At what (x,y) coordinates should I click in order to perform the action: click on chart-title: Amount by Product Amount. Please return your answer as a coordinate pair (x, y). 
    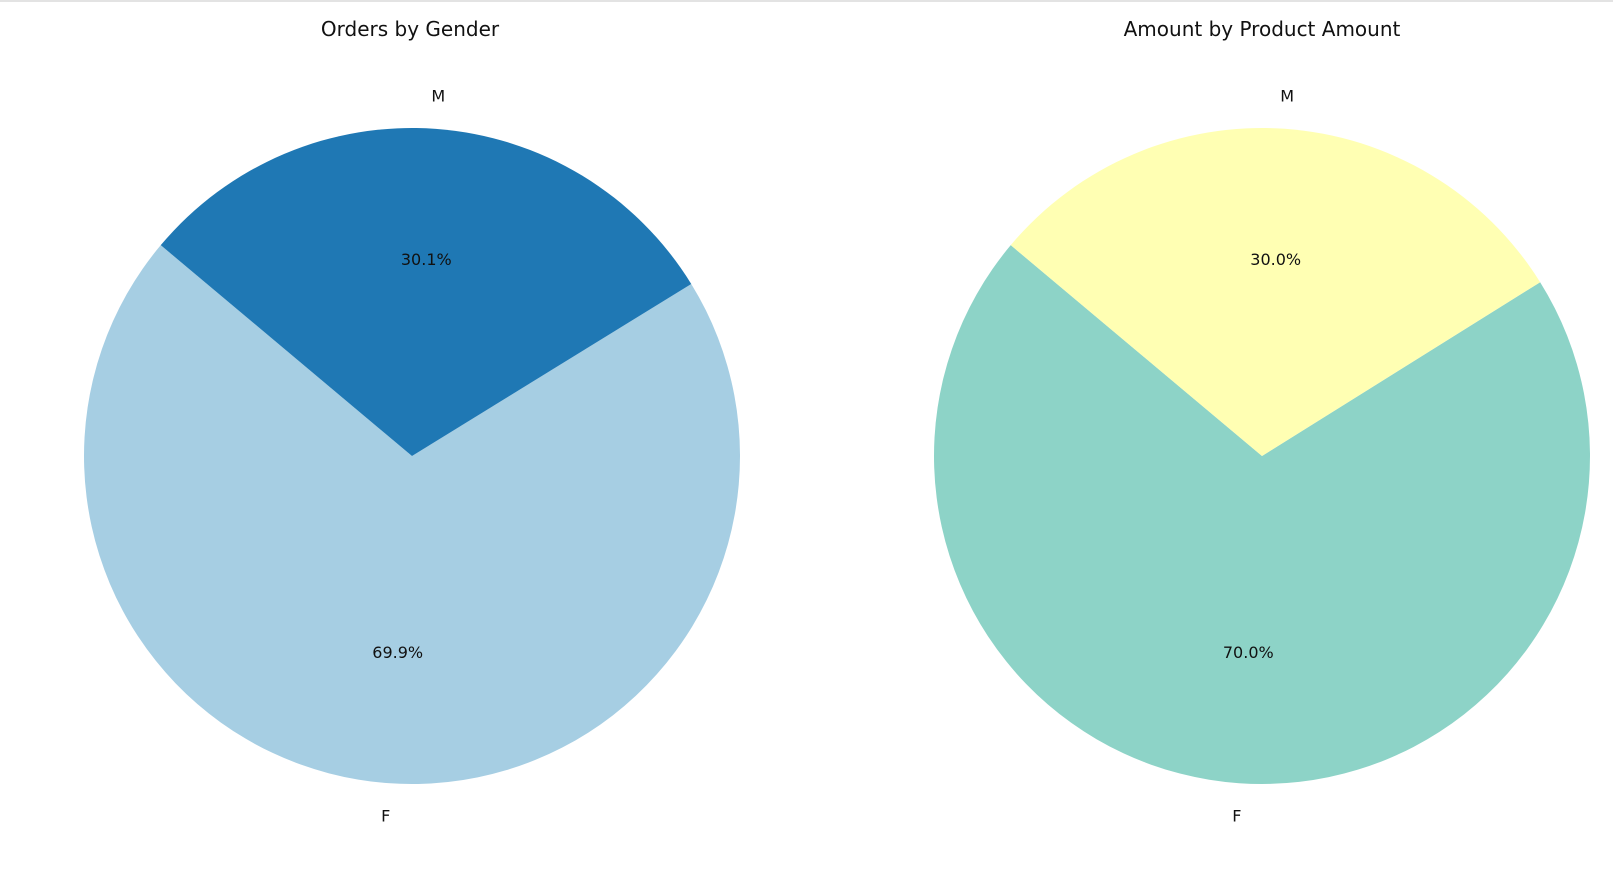
    Looking at the image, I should click on (1262, 29).